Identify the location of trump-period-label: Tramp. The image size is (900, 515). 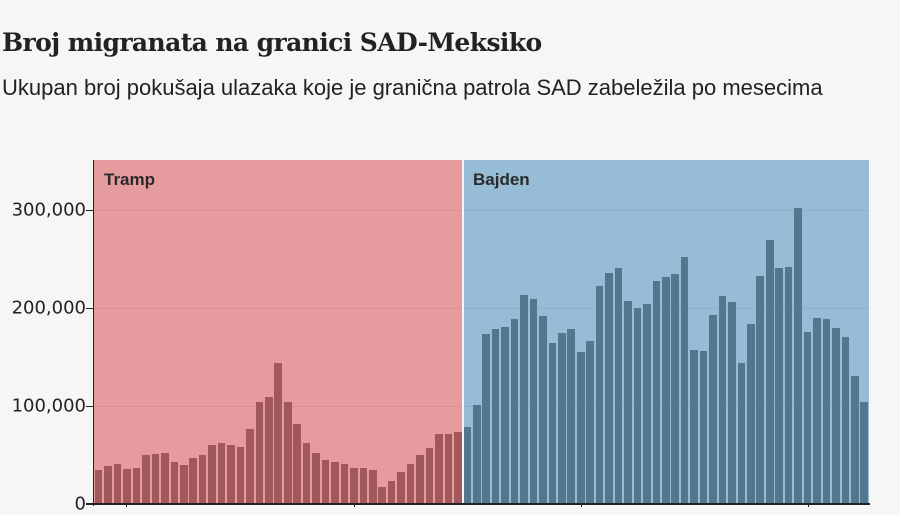
(130, 179).